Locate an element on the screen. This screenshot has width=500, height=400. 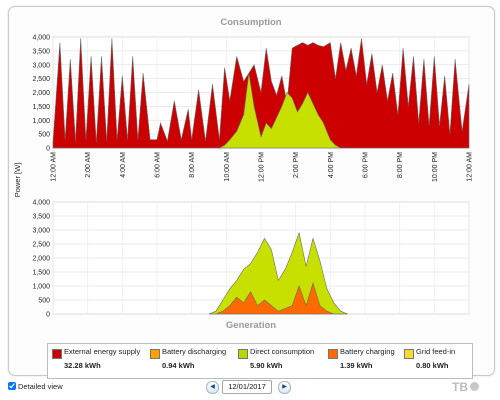
generation-y-tick-label: 3,000 is located at coordinates (41, 231).